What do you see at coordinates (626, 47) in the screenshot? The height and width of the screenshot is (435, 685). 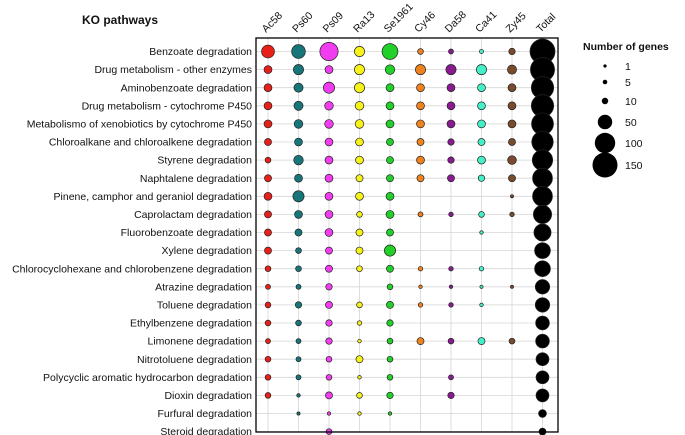 I see `legend-title: Number of genes` at bounding box center [626, 47].